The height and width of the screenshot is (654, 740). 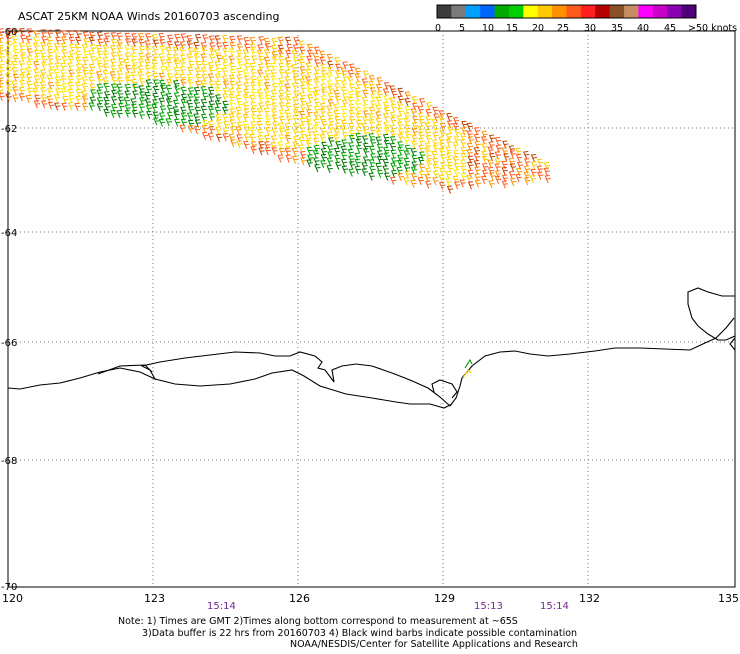 I want to click on pass-times: 15:14 15:13 15:14, so click(x=388, y=606).